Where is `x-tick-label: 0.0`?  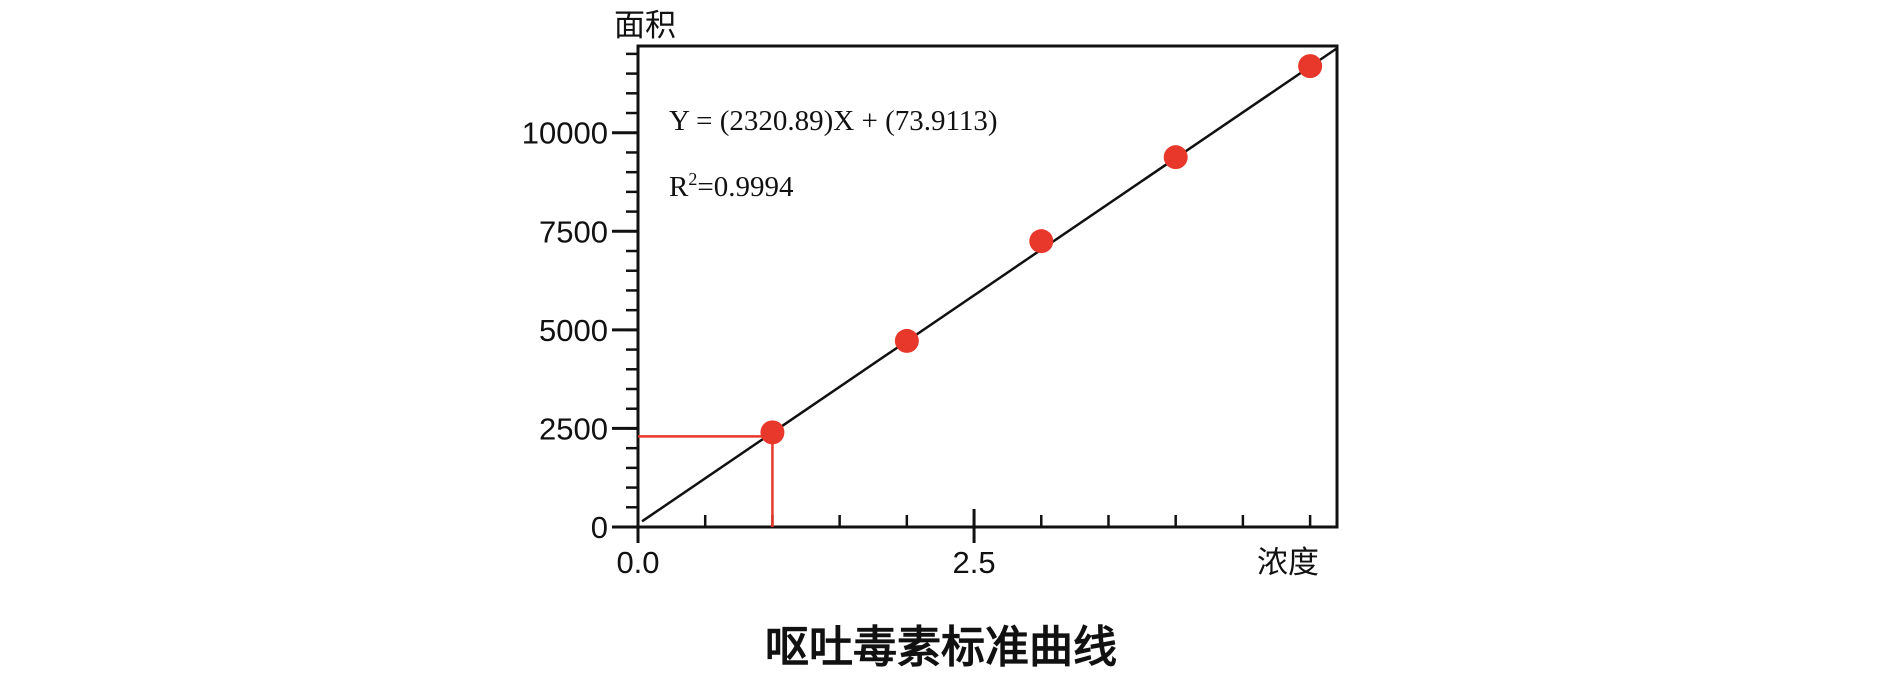 x-tick-label: 0.0 is located at coordinates (637, 562).